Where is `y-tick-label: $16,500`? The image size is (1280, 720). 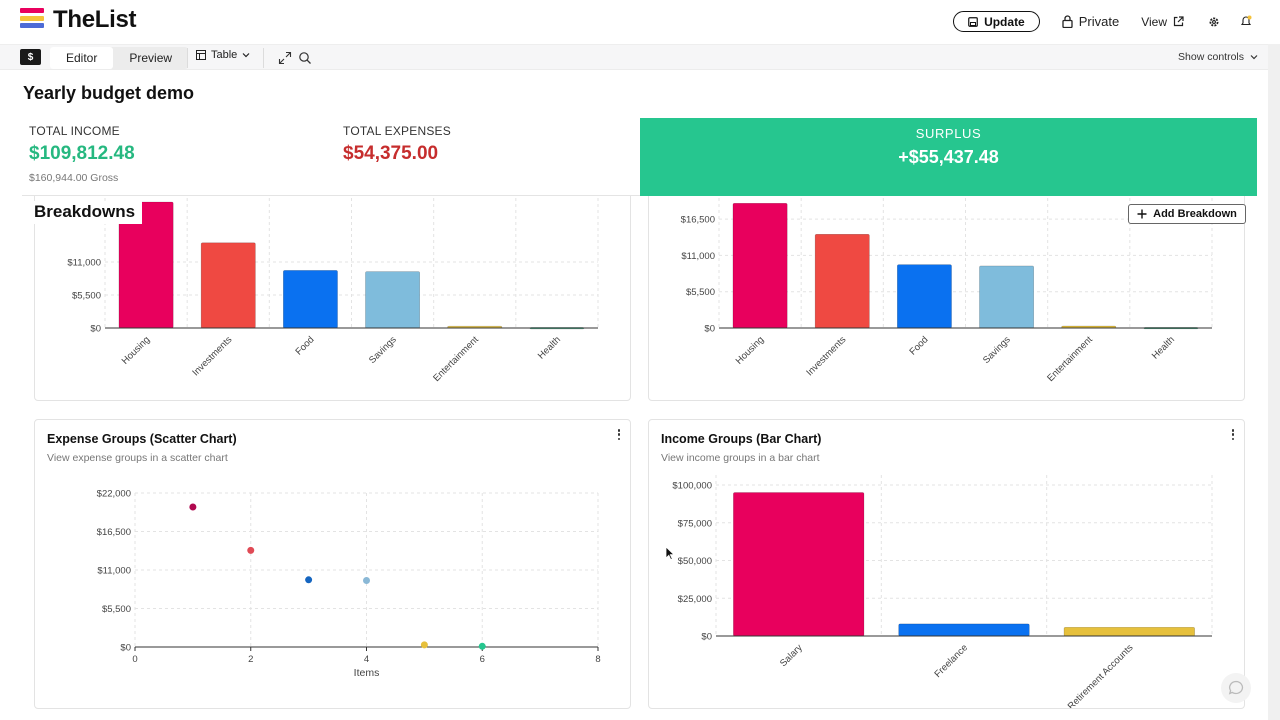
y-tick-label: $16,500 is located at coordinates (698, 220).